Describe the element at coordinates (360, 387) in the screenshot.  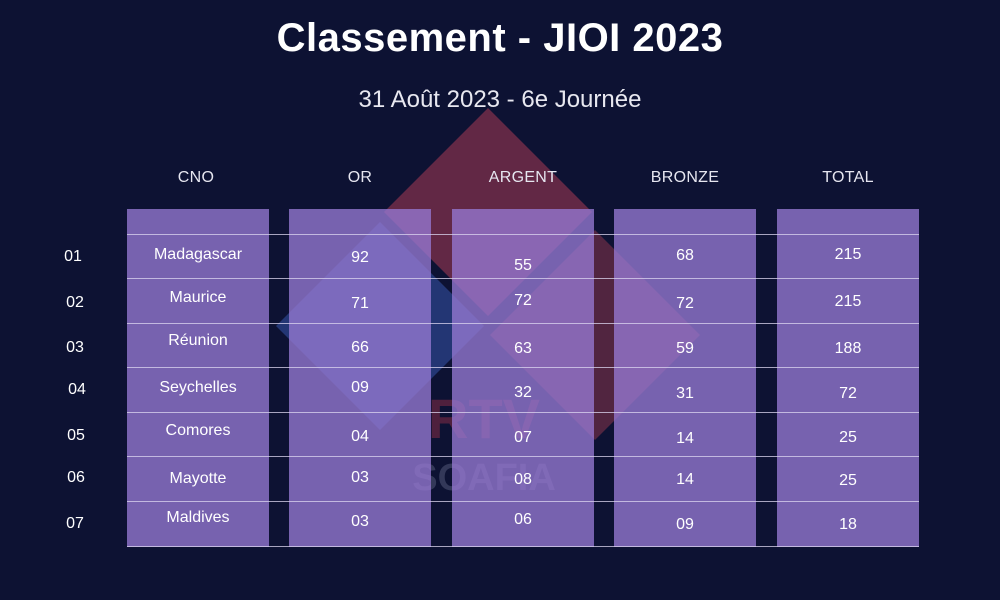
I see `cell-or: 09` at that location.